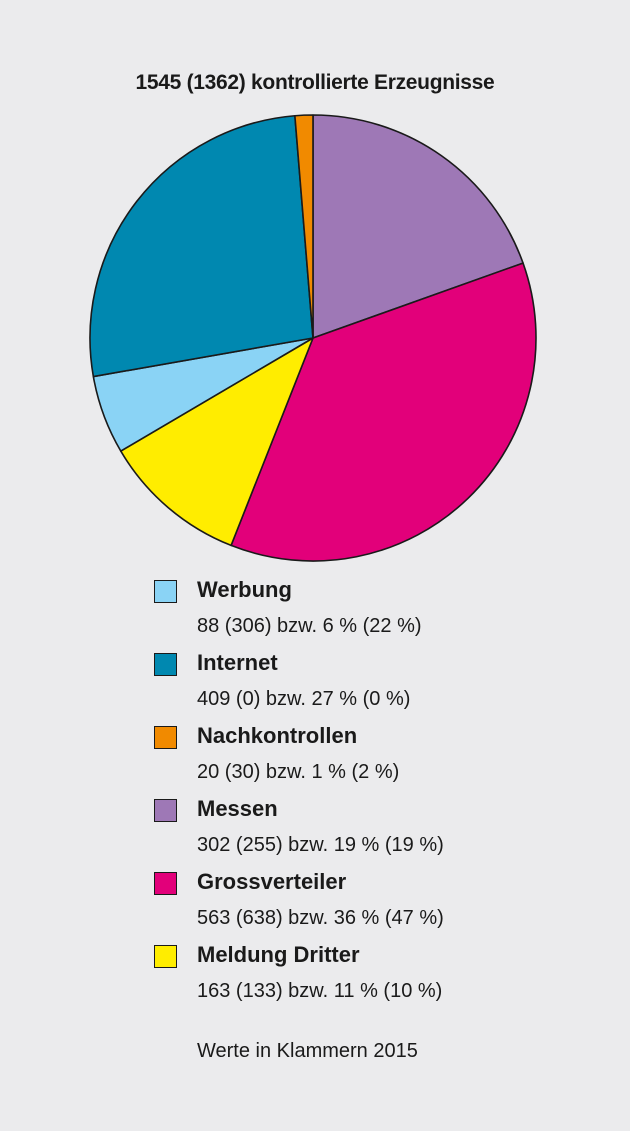 Image resolution: width=630 pixels, height=1131 pixels. Describe the element at coordinates (320, 845) in the screenshot. I see `legend-value: 302 (255) bzw. 19 % (19 %)` at that location.